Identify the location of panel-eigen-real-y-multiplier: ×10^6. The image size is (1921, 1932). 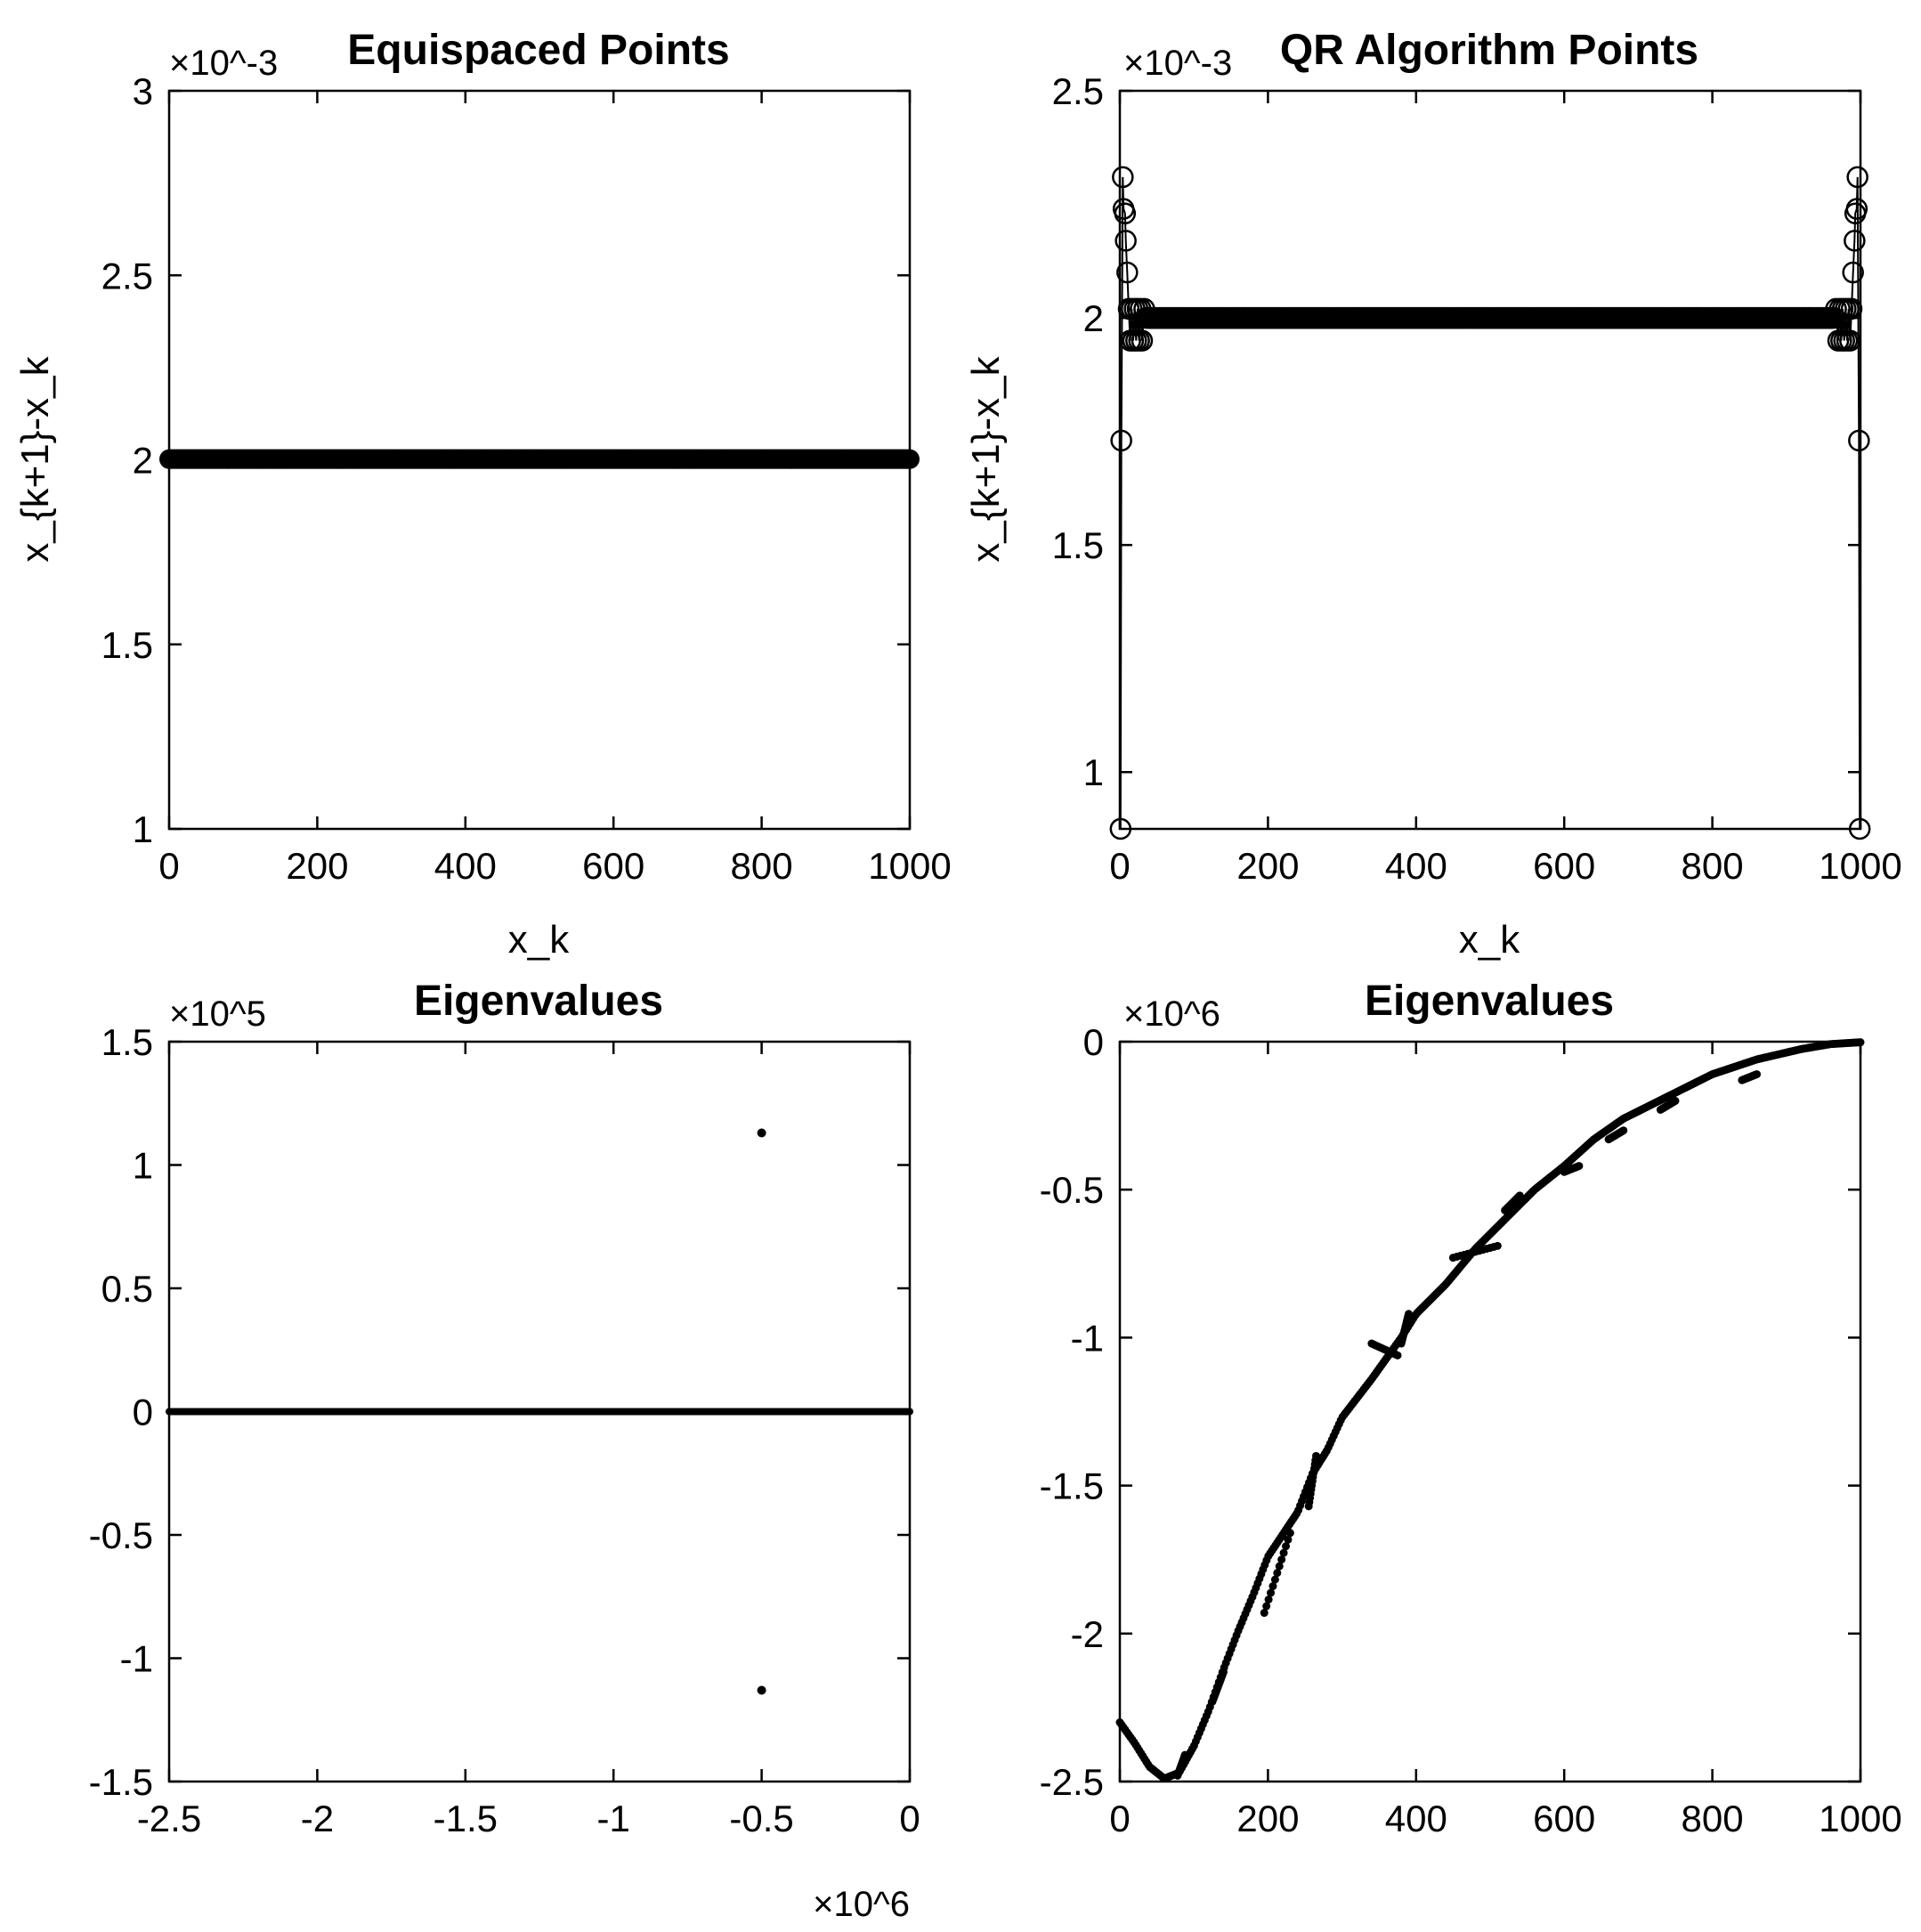
(1171, 1014).